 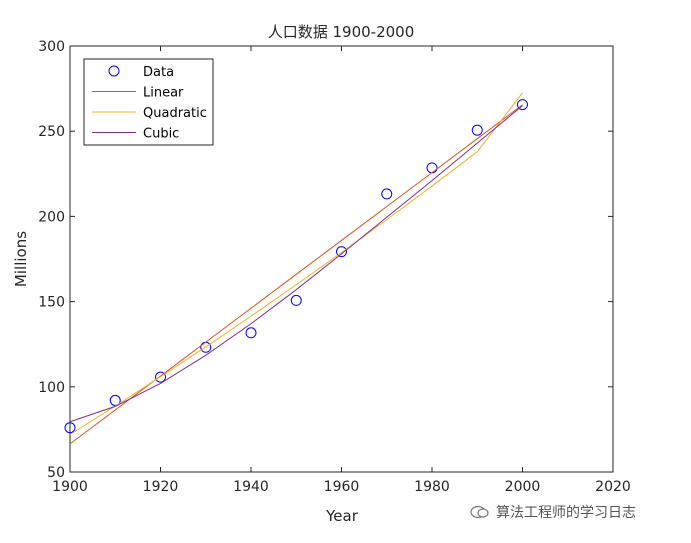 I want to click on legend-label-linear: Linear, so click(x=163, y=93).